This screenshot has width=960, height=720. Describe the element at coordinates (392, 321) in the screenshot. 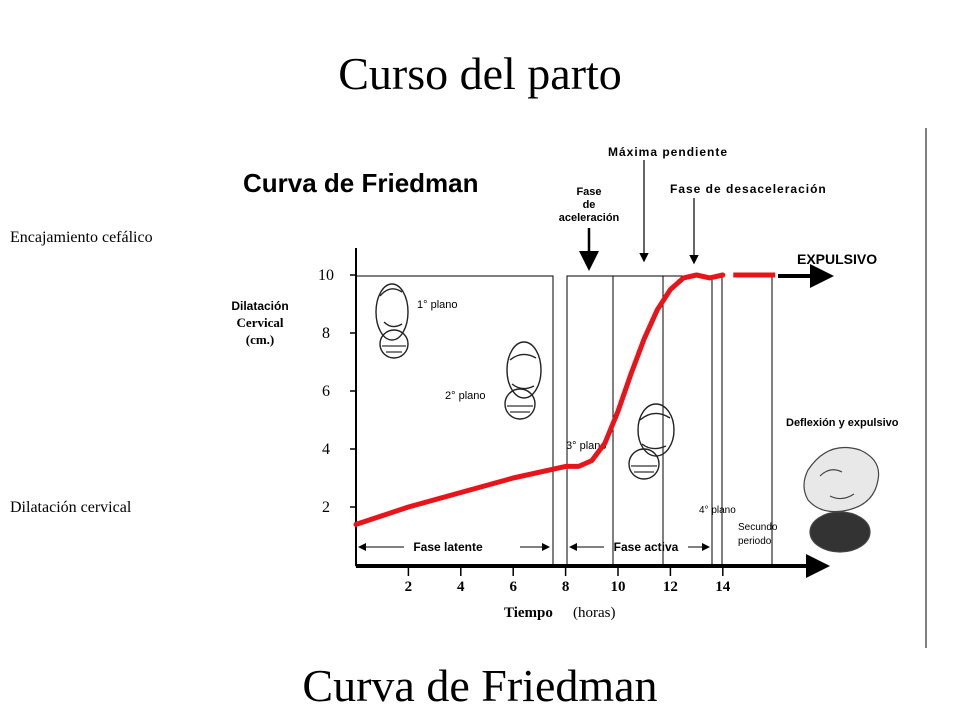

I see `fetus-station-1-illustration` at that location.